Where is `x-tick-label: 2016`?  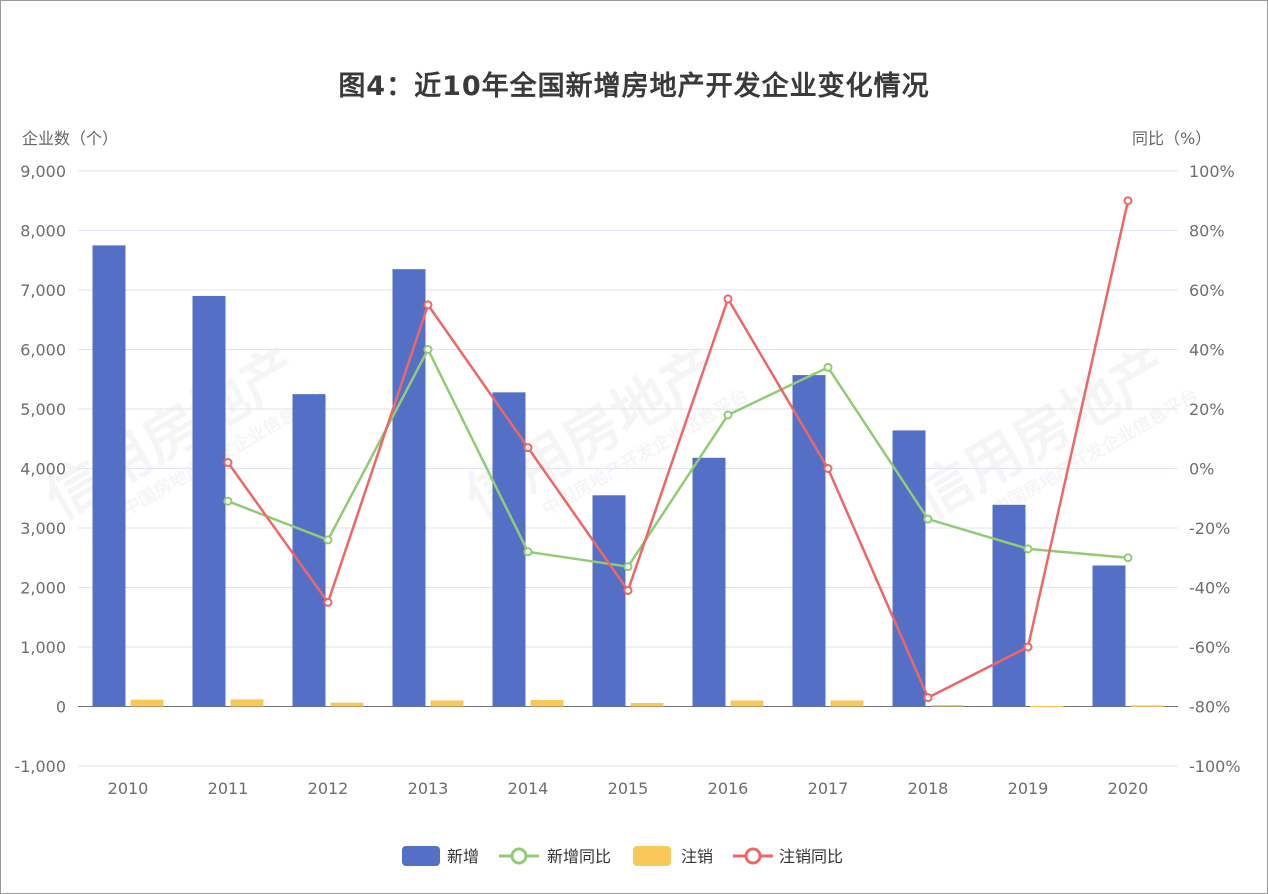 x-tick-label: 2016 is located at coordinates (728, 788).